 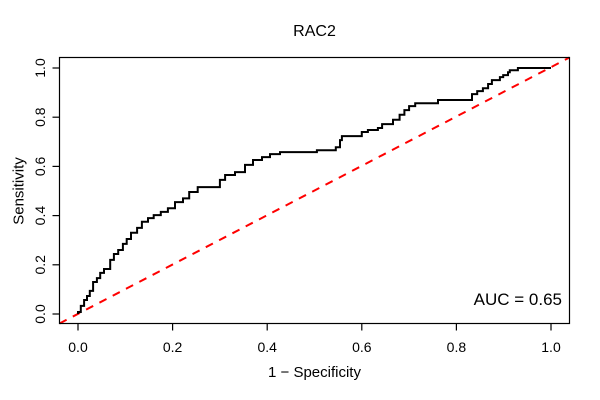 I want to click on x-tick-label: 0.6, so click(x=362, y=347).